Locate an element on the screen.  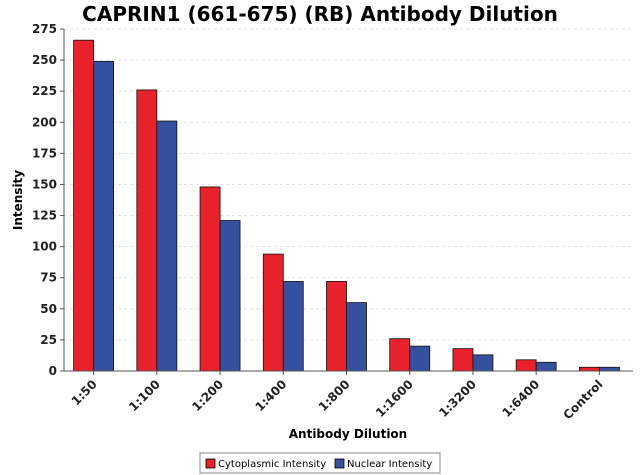
chart-title: CAPRIN1 (661-675) (RB) Antibody Dilution is located at coordinates (320, 14).